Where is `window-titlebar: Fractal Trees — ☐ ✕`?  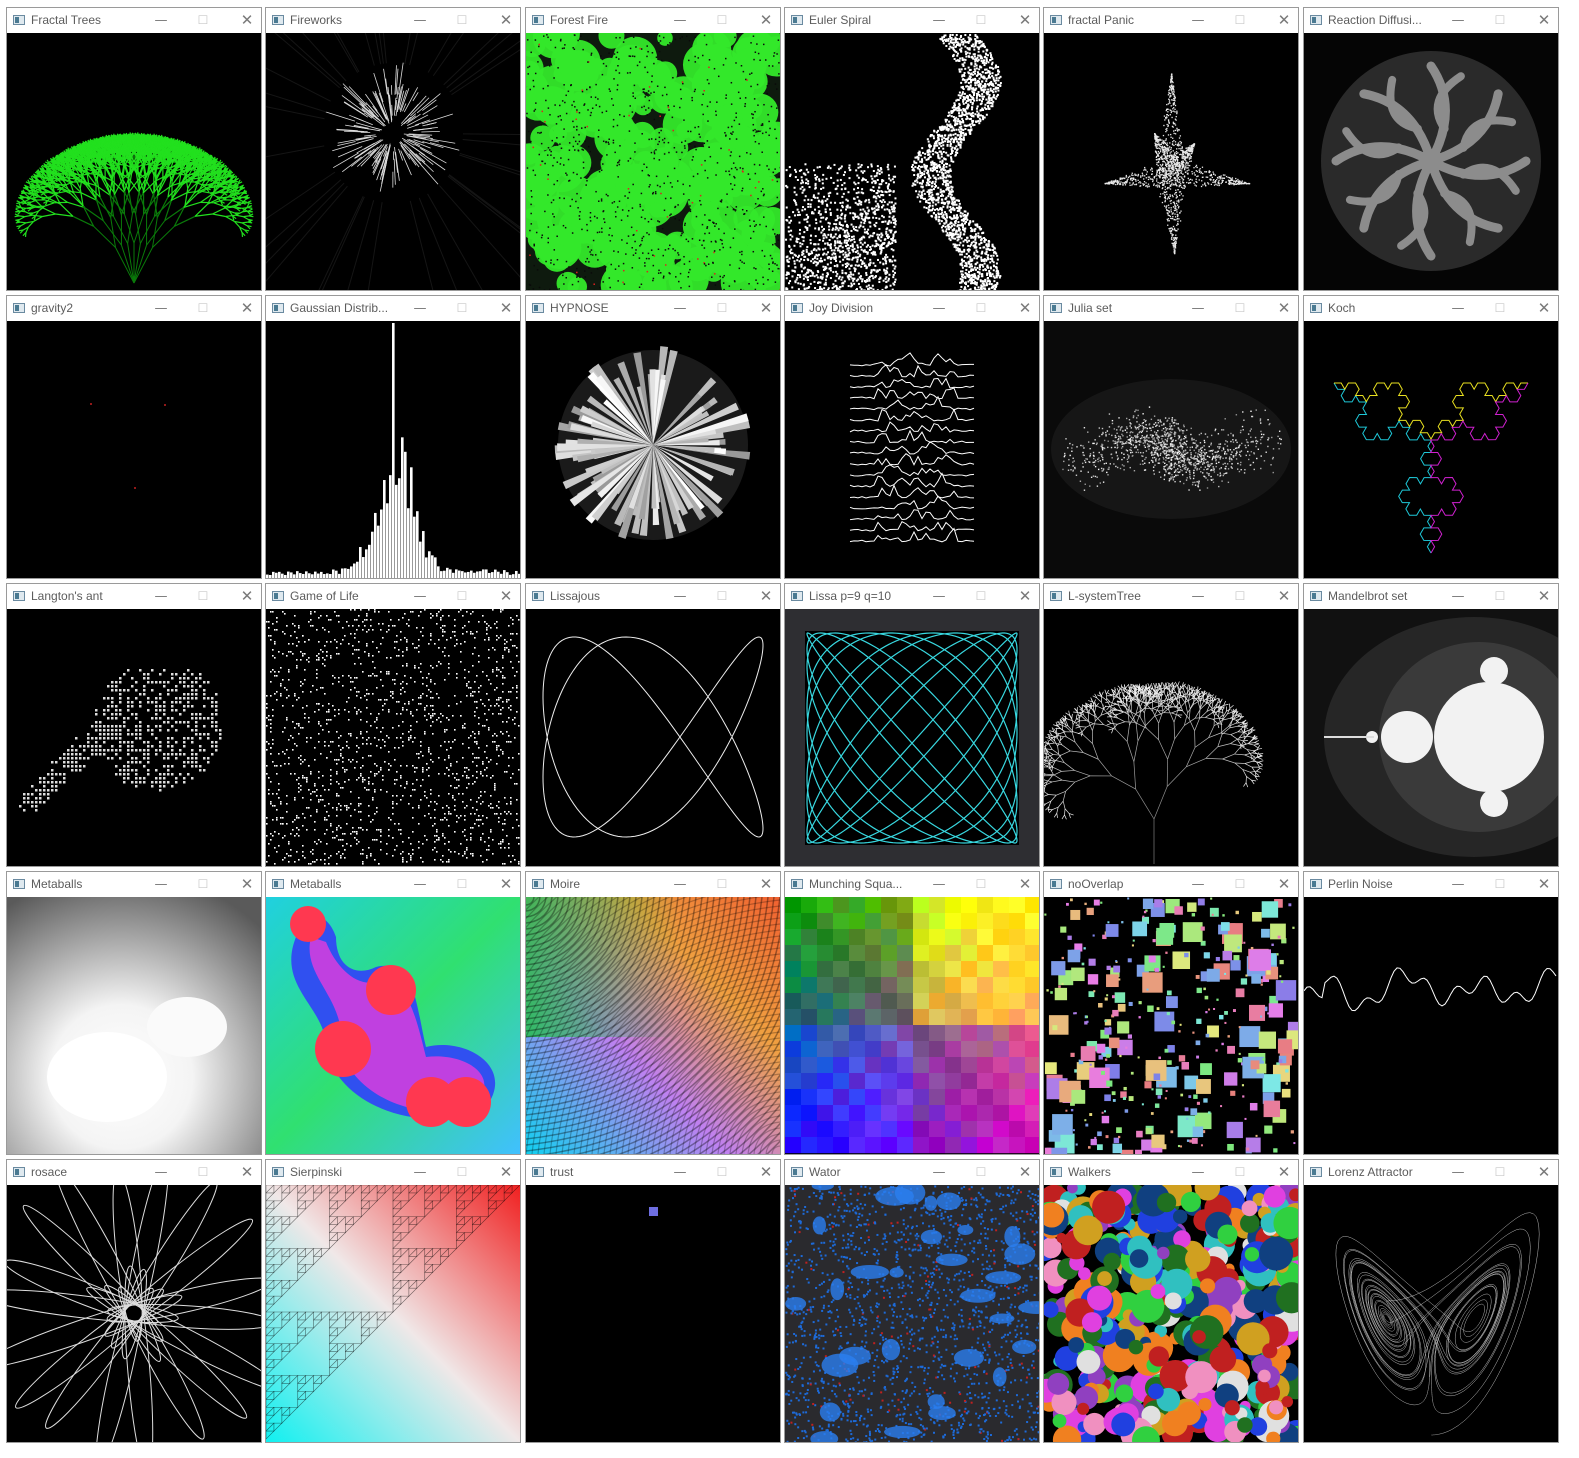 window-titlebar: Fractal Trees — ☐ ✕ is located at coordinates (134, 20).